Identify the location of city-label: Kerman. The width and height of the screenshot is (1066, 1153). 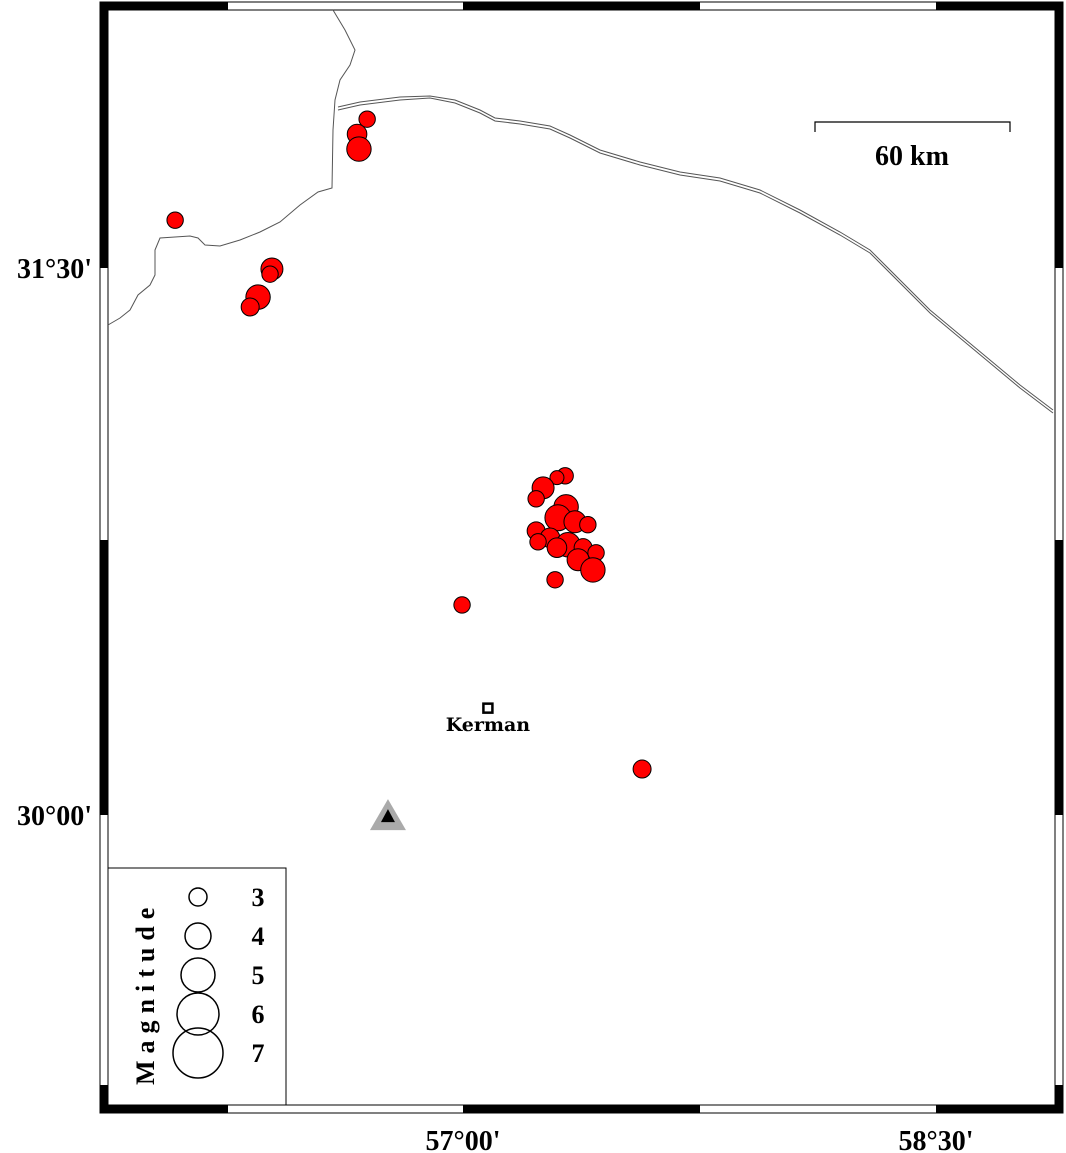
(488, 725).